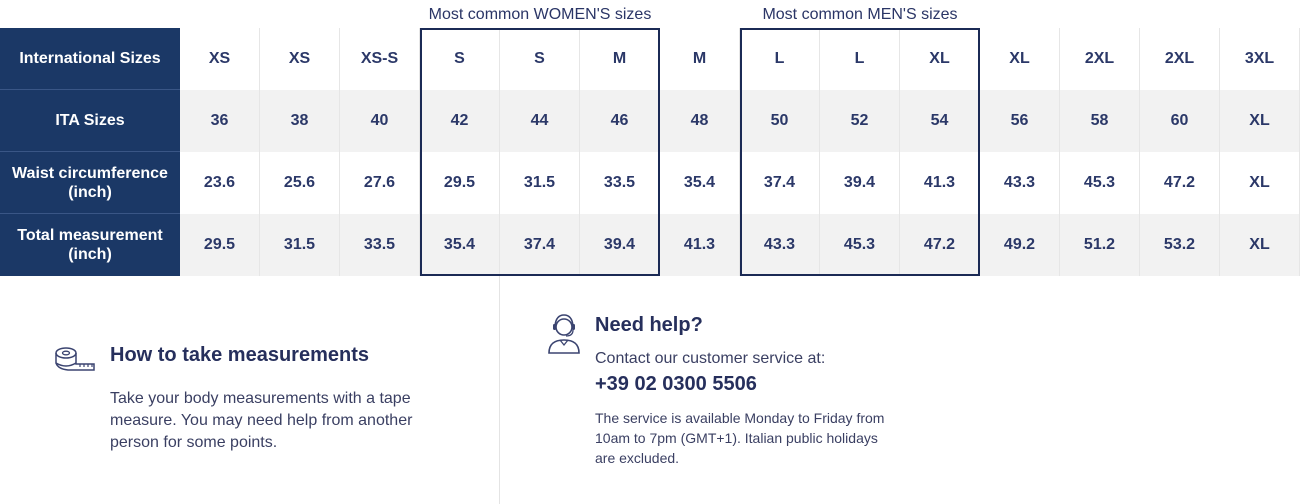  Describe the element at coordinates (499, 390) in the screenshot. I see `section-divider` at that location.